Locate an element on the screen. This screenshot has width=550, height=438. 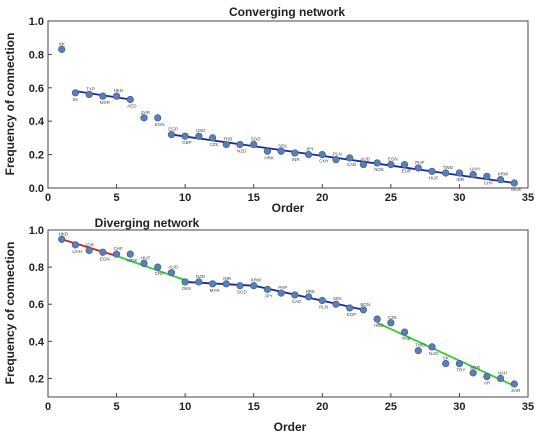
point-label: HRK is located at coordinates (269, 157).